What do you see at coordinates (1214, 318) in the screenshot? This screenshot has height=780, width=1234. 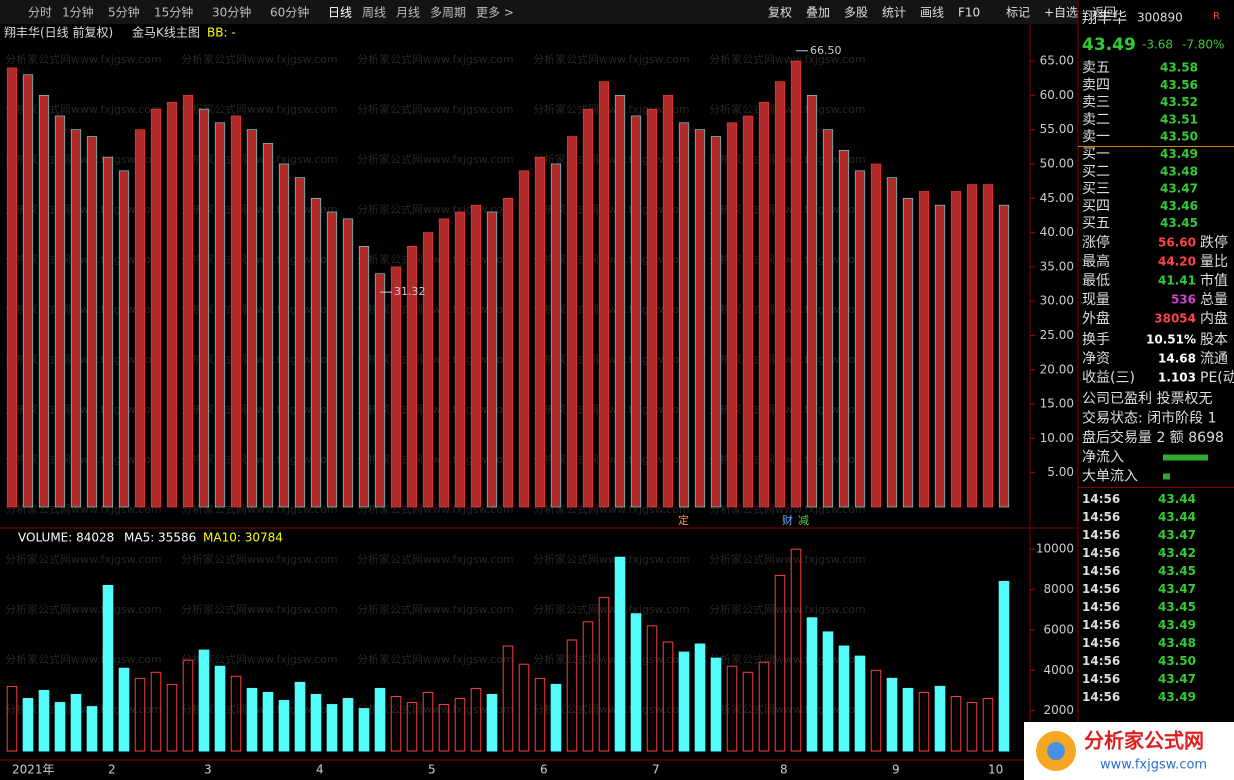 I see `stat-label: 内盘` at bounding box center [1214, 318].